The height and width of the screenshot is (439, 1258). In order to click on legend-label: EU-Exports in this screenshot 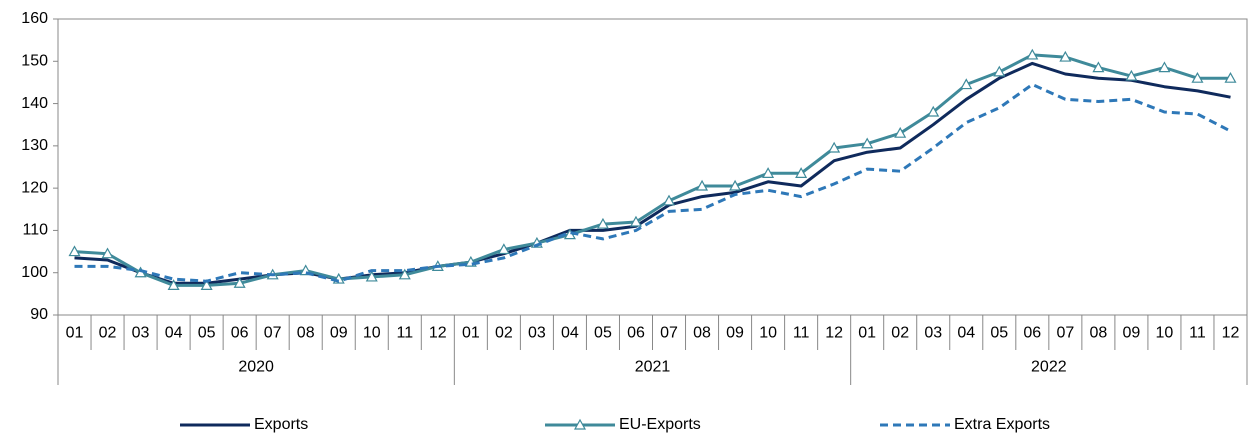, I will do `click(660, 424)`.